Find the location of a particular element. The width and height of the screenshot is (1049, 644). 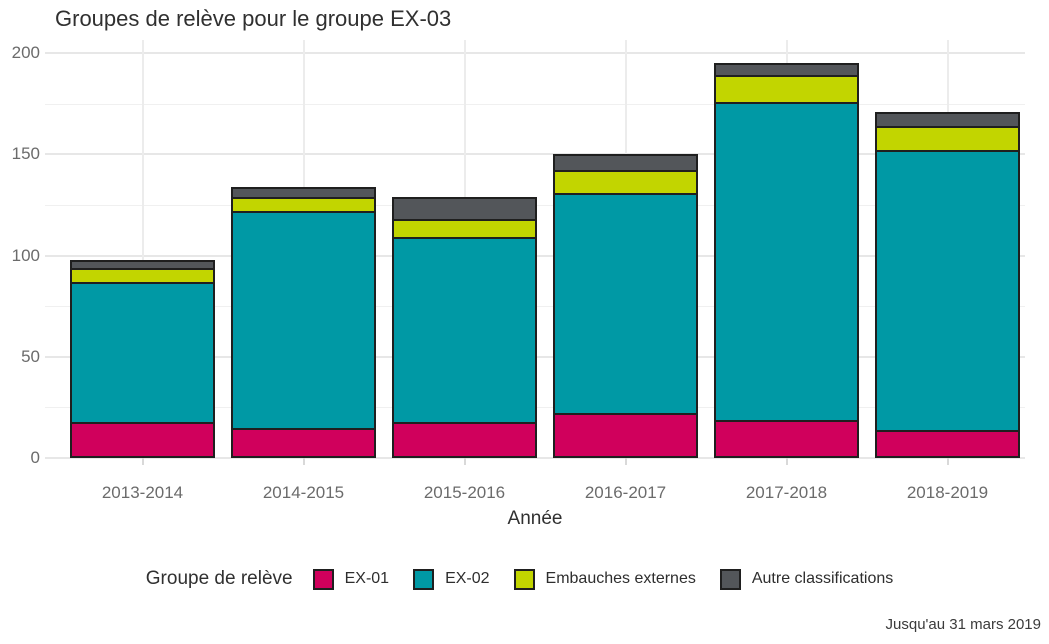

legend-item: Embauches externes is located at coordinates (609, 579).